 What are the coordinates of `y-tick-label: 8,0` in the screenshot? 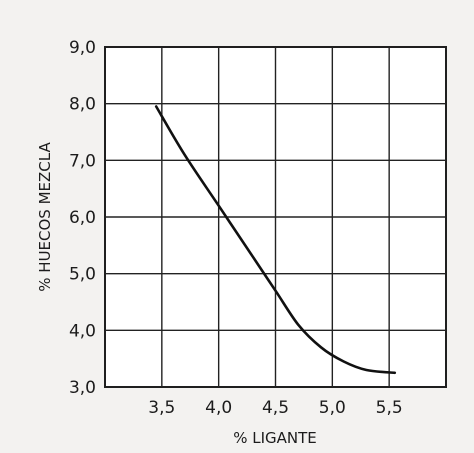 It's located at (82, 105).